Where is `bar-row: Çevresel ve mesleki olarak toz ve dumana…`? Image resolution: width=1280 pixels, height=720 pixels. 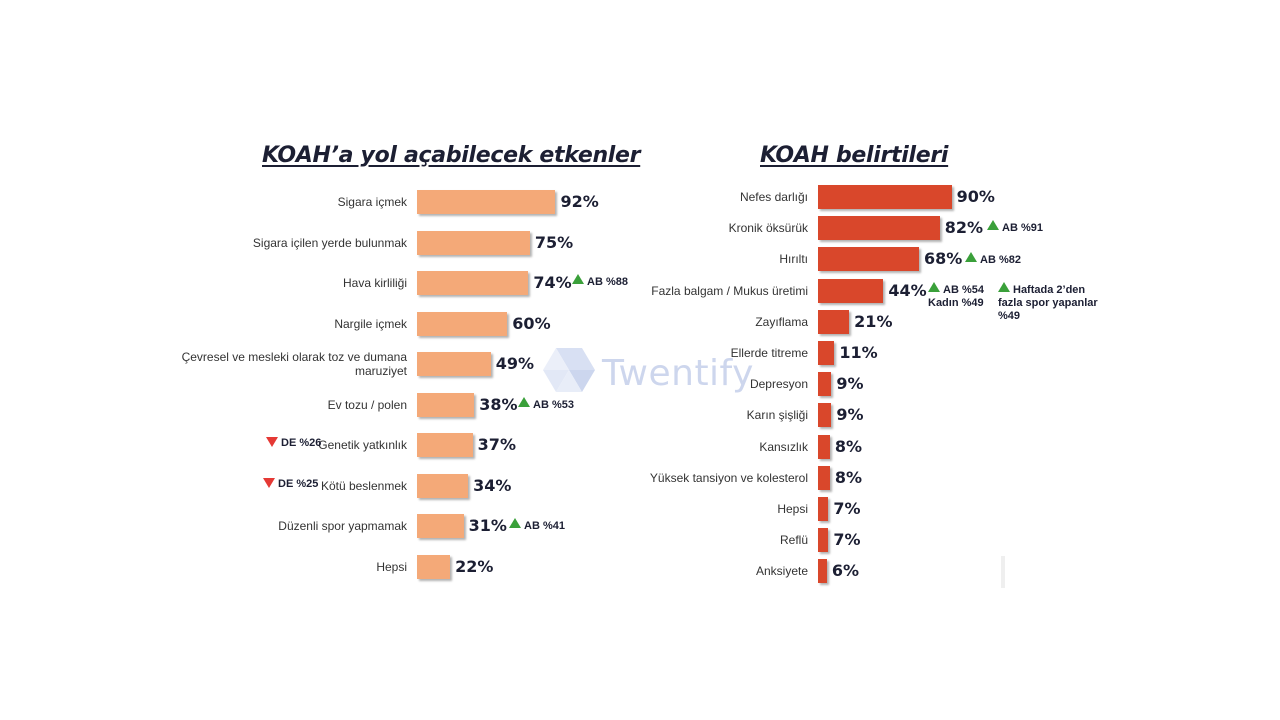 bar-row: Çevresel ve mesleki olarak toz ve dumana… is located at coordinates (640, 364).